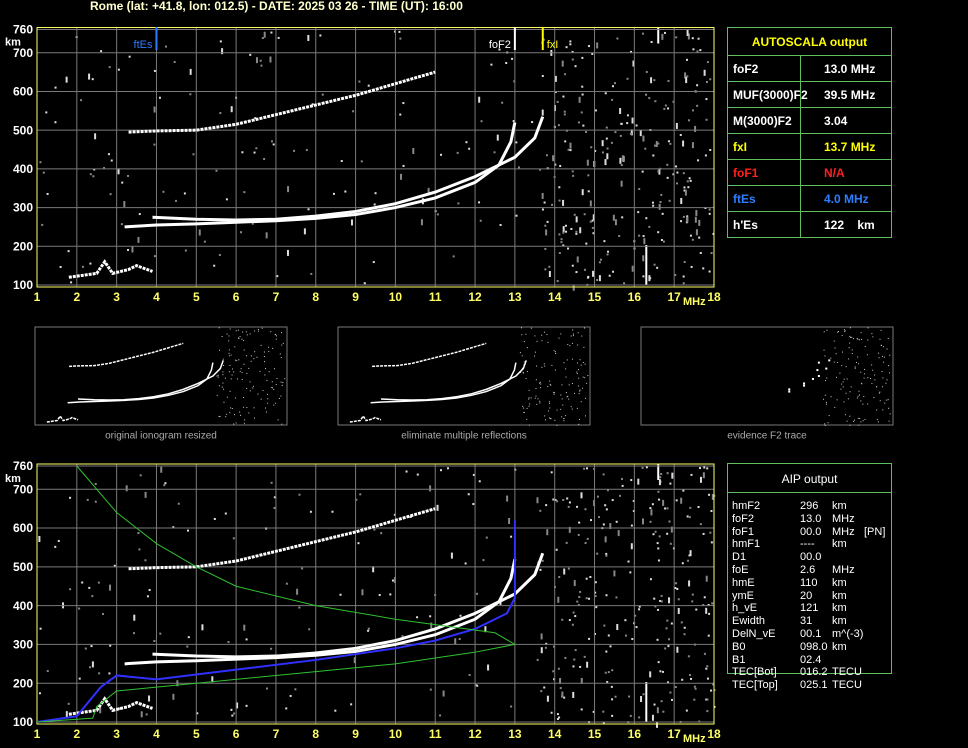 This screenshot has height=748, width=968. What do you see at coordinates (23, 722) in the screenshot?
I see `y-tick-label: 100` at bounding box center [23, 722].